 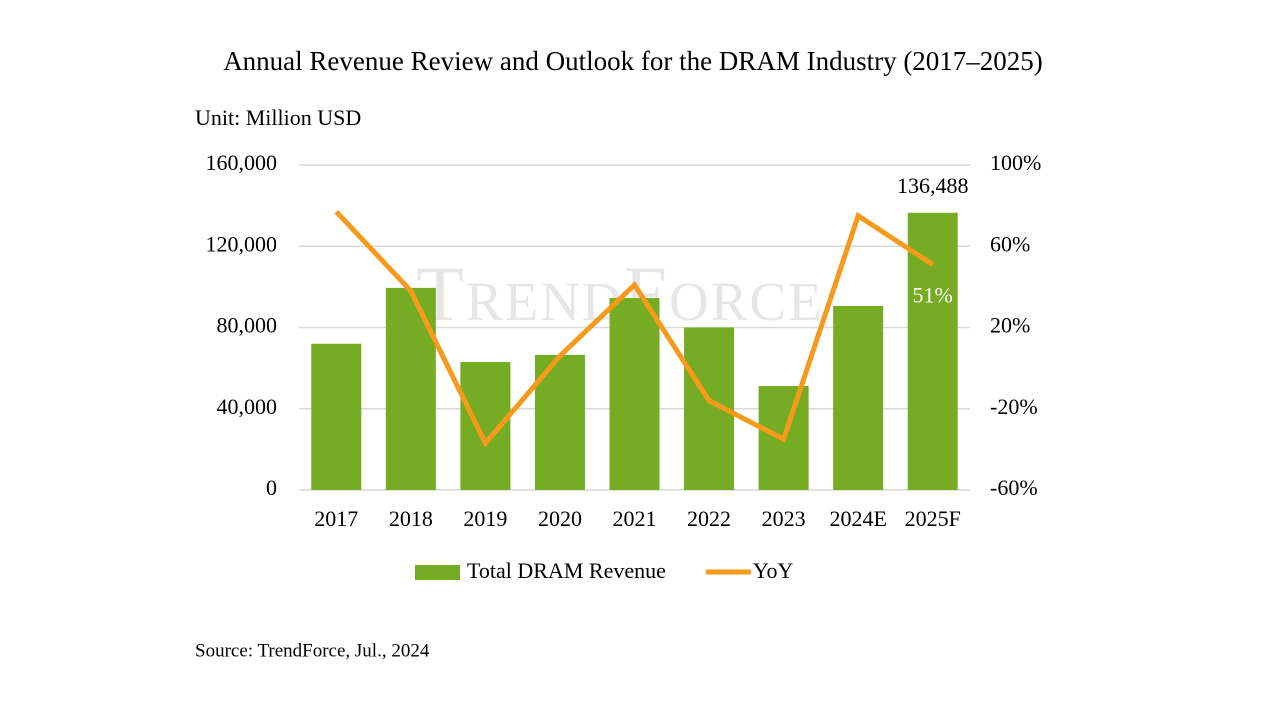 What do you see at coordinates (1015, 162) in the screenshot?
I see `y2-tick-label: 100%` at bounding box center [1015, 162].